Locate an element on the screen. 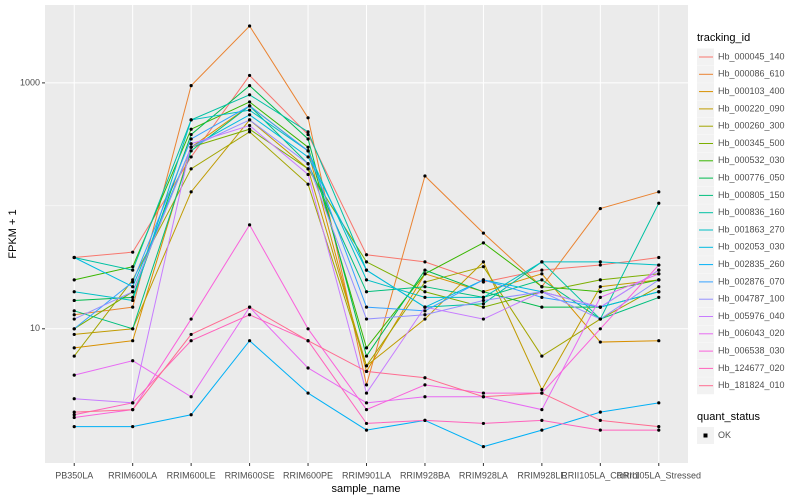 The image size is (800, 500). x-axis-label: sample_name is located at coordinates (365, 489).